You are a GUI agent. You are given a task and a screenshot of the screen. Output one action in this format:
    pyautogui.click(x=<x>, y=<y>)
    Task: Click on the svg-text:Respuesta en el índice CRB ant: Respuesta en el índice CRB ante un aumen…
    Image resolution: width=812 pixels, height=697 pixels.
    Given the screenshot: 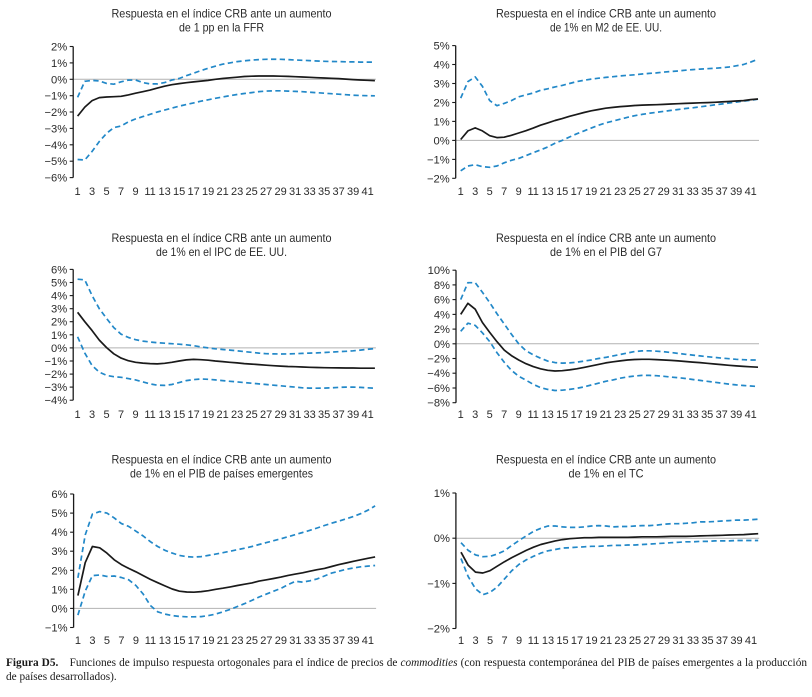 What is the action you would take?
    pyautogui.click(x=222, y=14)
    